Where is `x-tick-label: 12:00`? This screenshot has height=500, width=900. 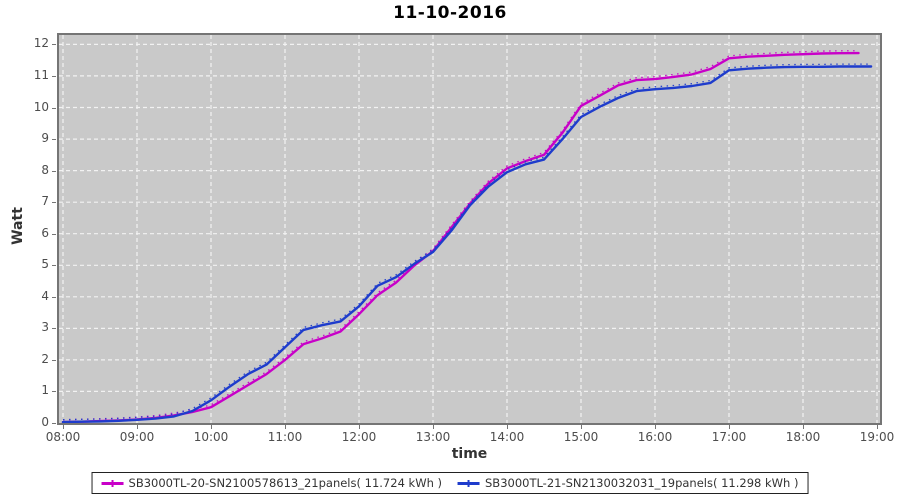
x-tick-label: 12:00 is located at coordinates (359, 437).